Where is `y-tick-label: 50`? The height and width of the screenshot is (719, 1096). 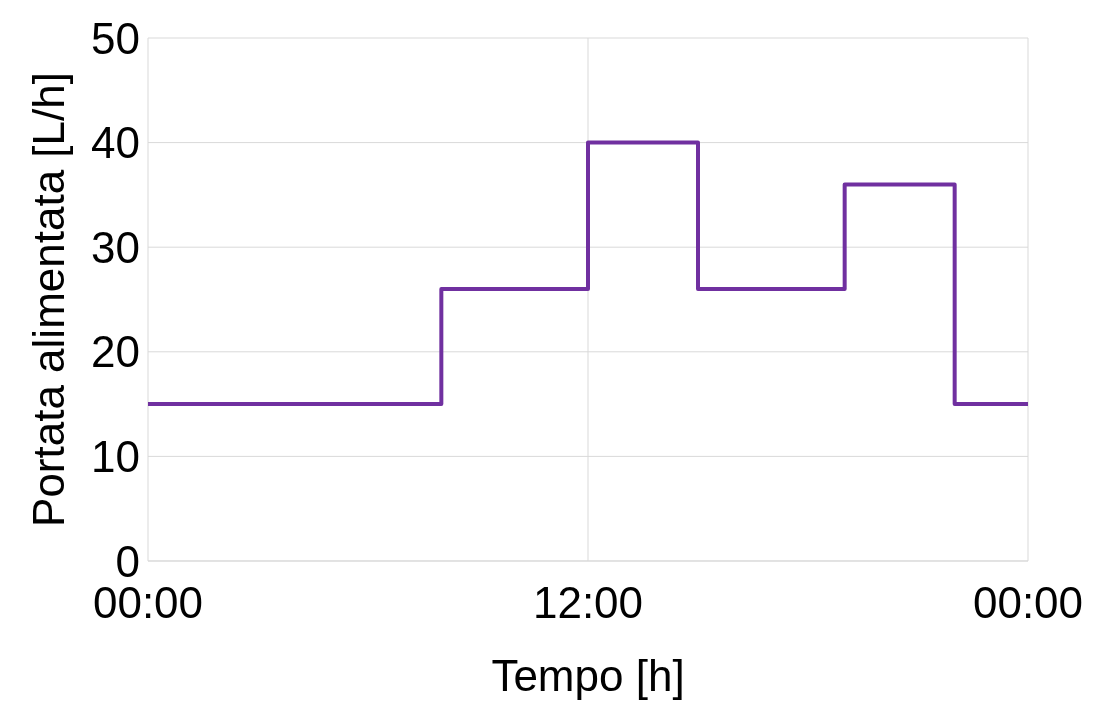
y-tick-label: 50 is located at coordinates (115, 38).